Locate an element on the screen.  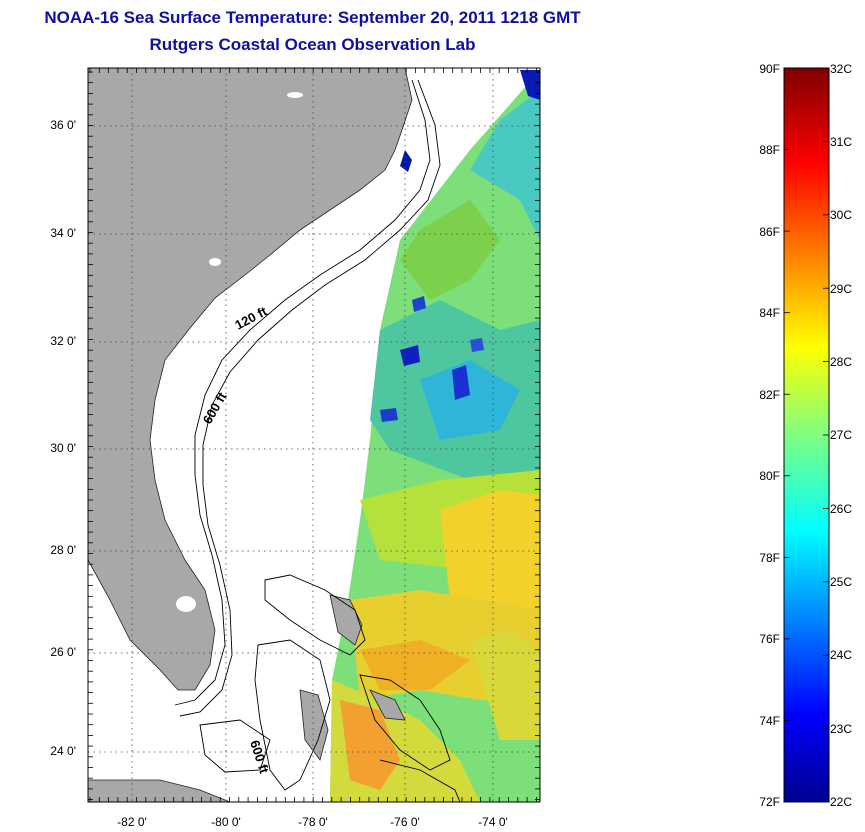
cb-f-84: 84F is located at coordinates (769, 313).